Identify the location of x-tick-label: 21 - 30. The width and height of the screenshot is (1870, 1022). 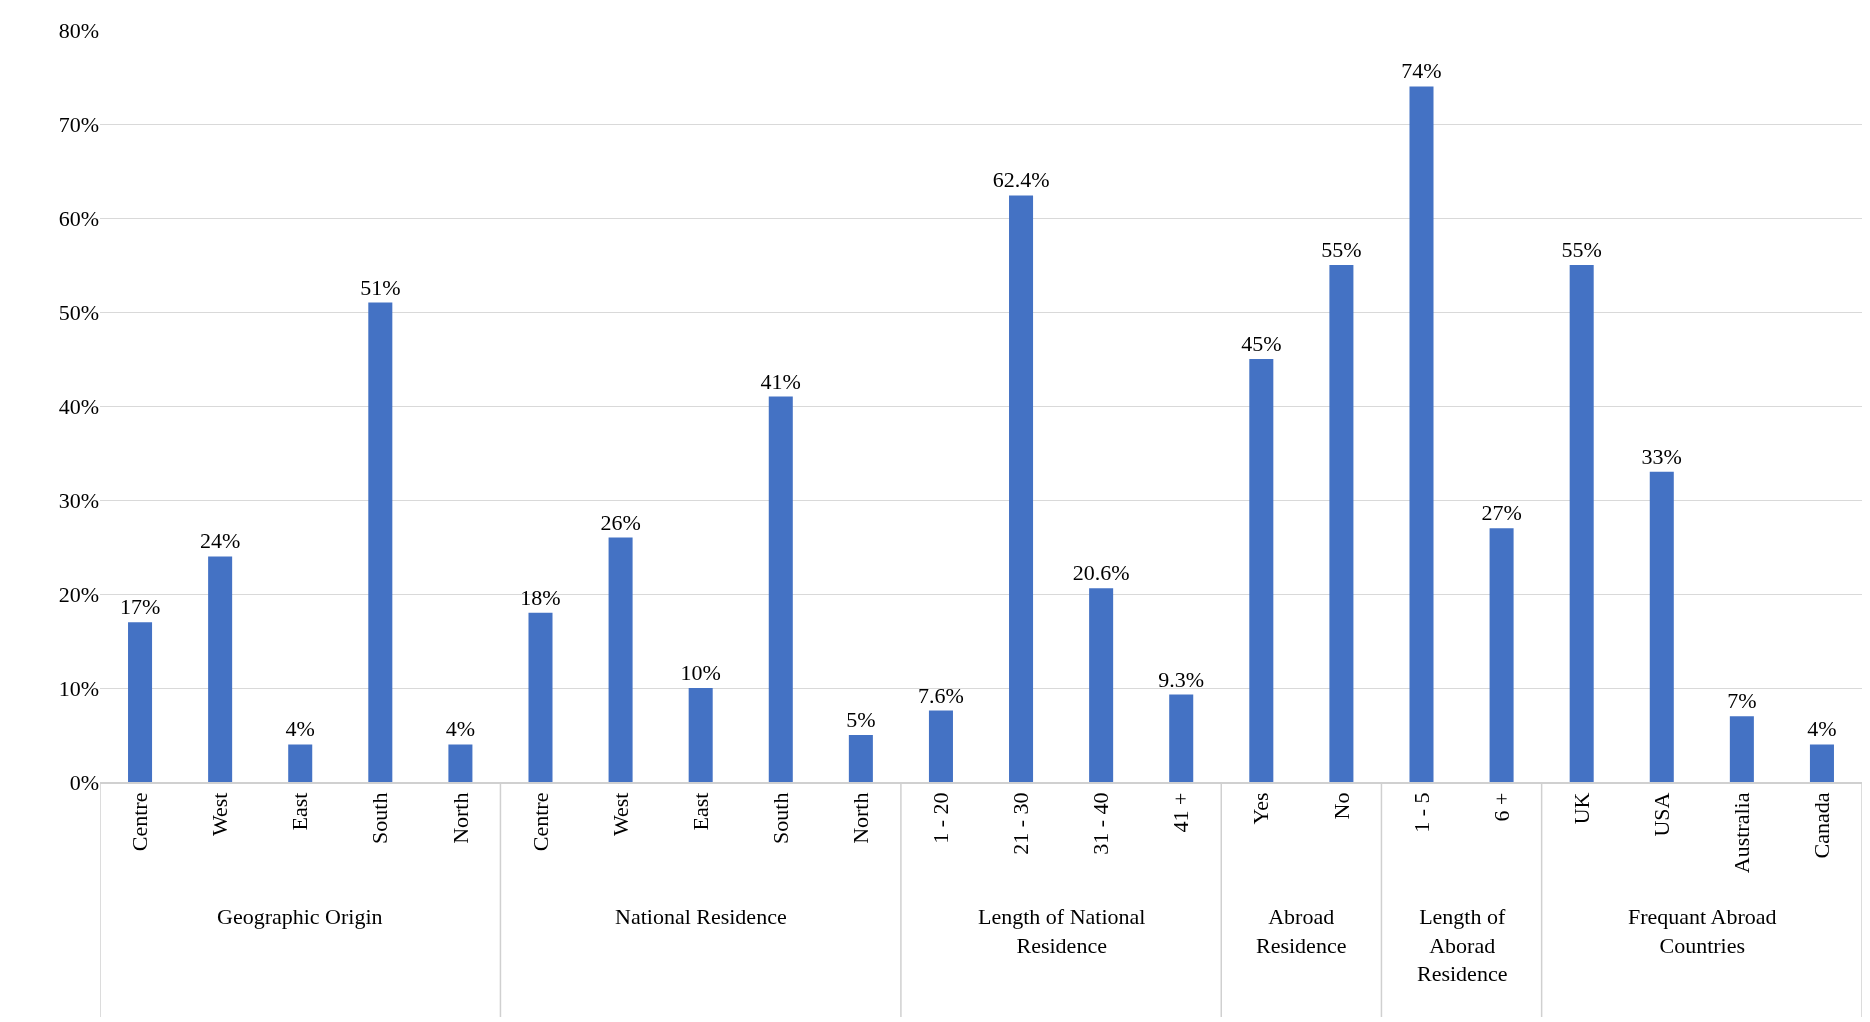
(1021, 823).